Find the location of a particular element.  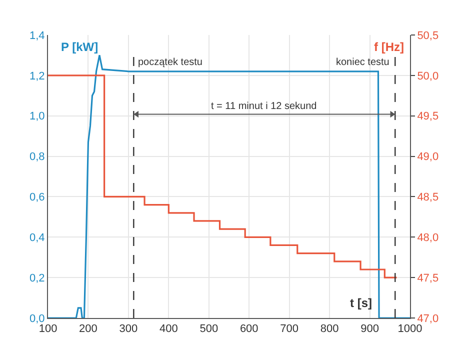

x-tick-label: 200 is located at coordinates (88, 329).